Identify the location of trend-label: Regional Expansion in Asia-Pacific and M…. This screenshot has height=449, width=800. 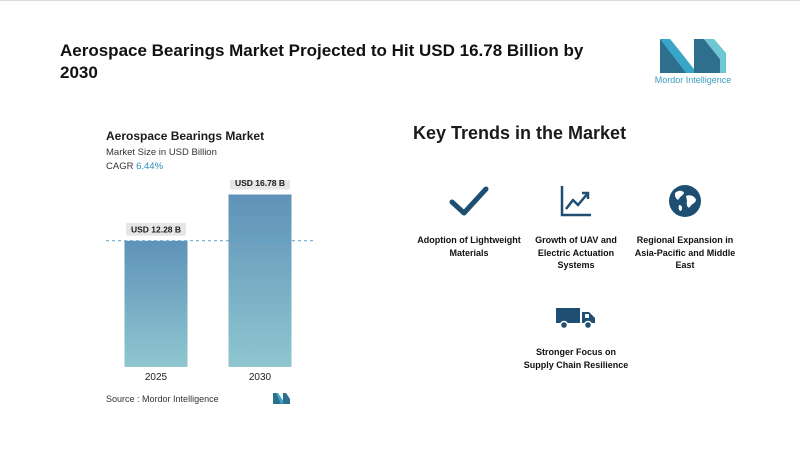
(685, 252).